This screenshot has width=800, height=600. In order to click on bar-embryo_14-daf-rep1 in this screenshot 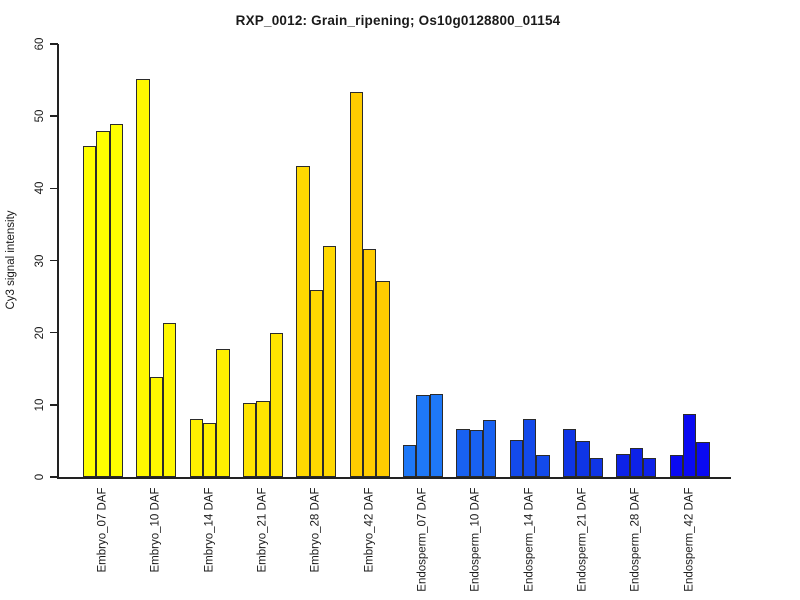, I will do `click(196, 447)`.